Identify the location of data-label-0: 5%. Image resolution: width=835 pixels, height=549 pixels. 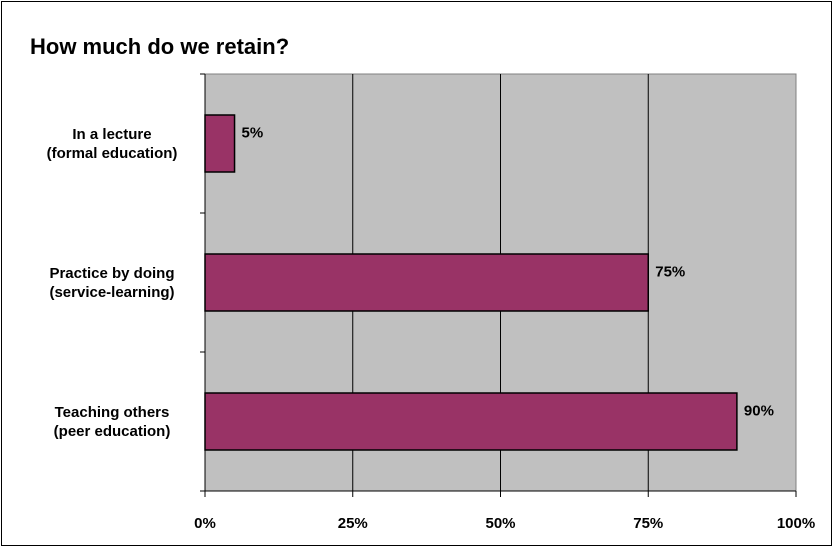
(253, 133).